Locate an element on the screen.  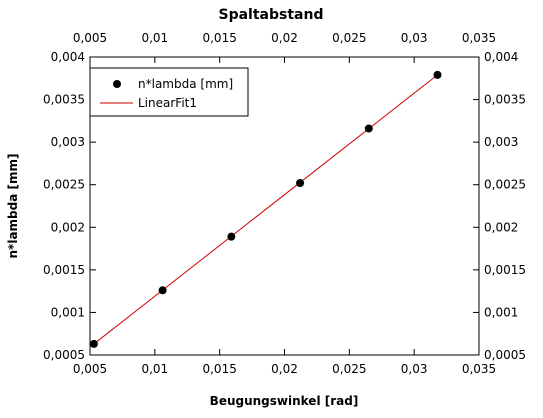
y-tick-label-right: 0,0005 is located at coordinates (505, 355).